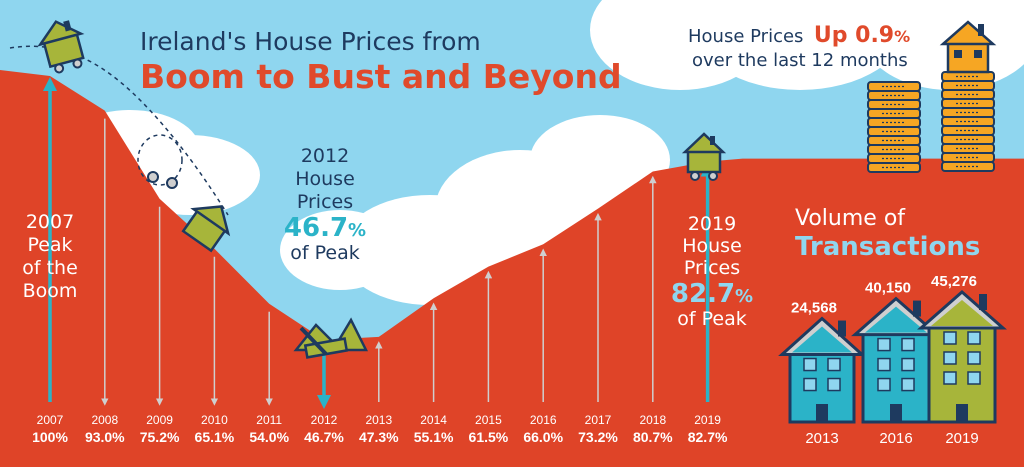  I want to click on ann-2019-pct: 82.7%, so click(712, 294).